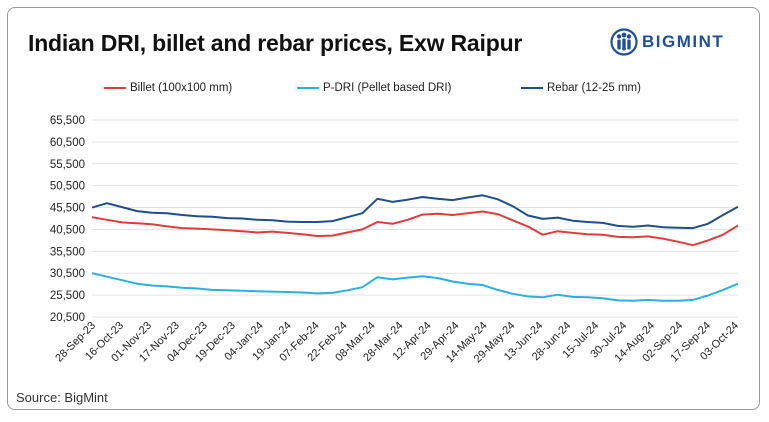 The image size is (769, 422). Describe the element at coordinates (67, 274) in the screenshot. I see `y-tick-label: 30,500` at that location.